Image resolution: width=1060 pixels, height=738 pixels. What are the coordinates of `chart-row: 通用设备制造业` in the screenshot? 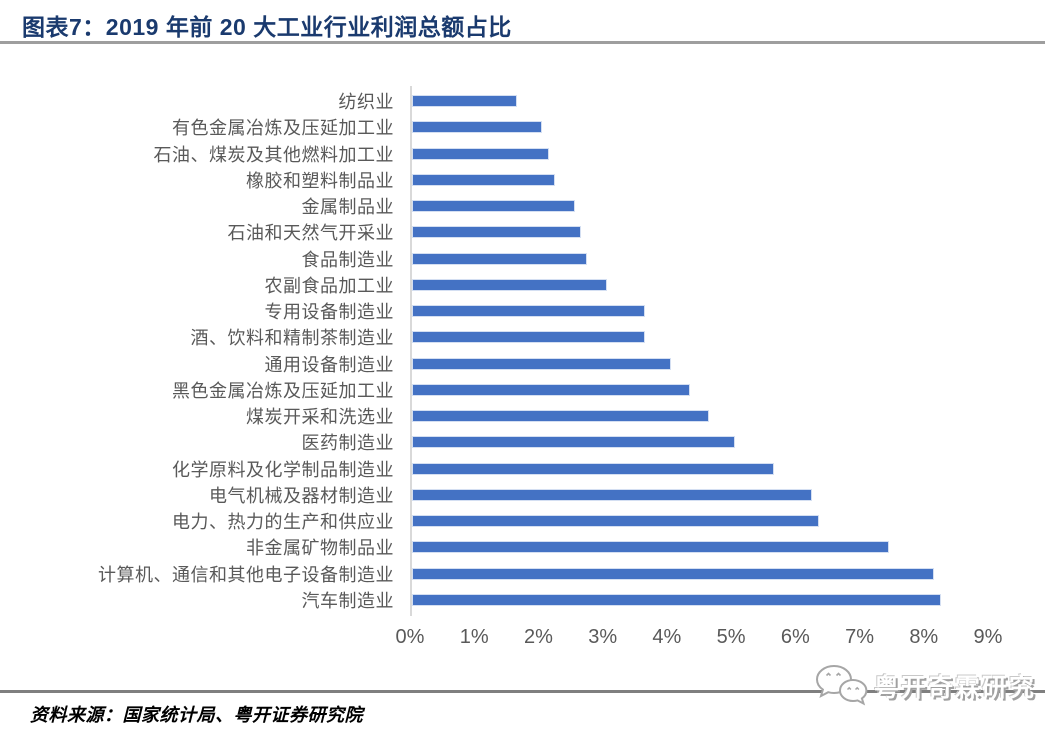 It's located at (495, 364).